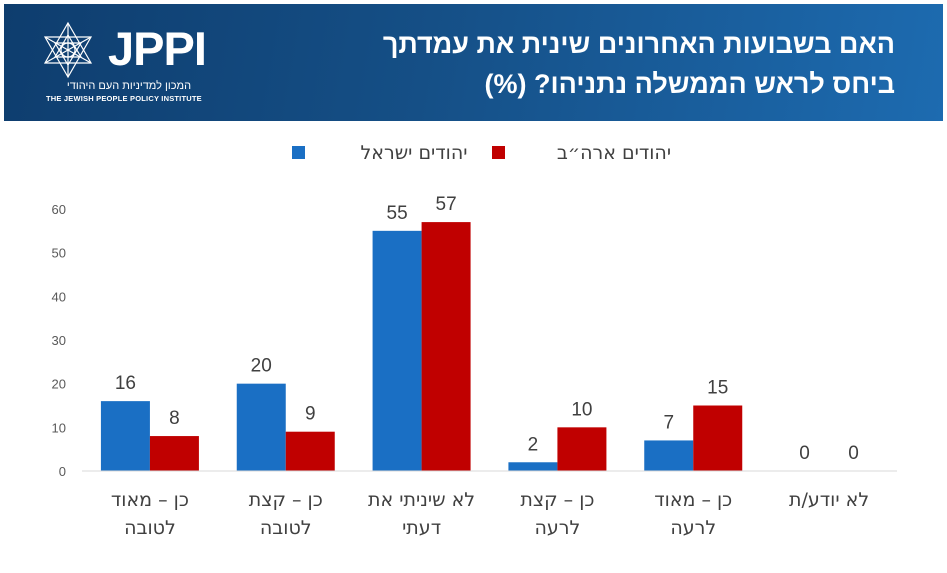 The image size is (947, 573). What do you see at coordinates (125, 383) in the screenshot?
I see `data-label: 16` at bounding box center [125, 383].